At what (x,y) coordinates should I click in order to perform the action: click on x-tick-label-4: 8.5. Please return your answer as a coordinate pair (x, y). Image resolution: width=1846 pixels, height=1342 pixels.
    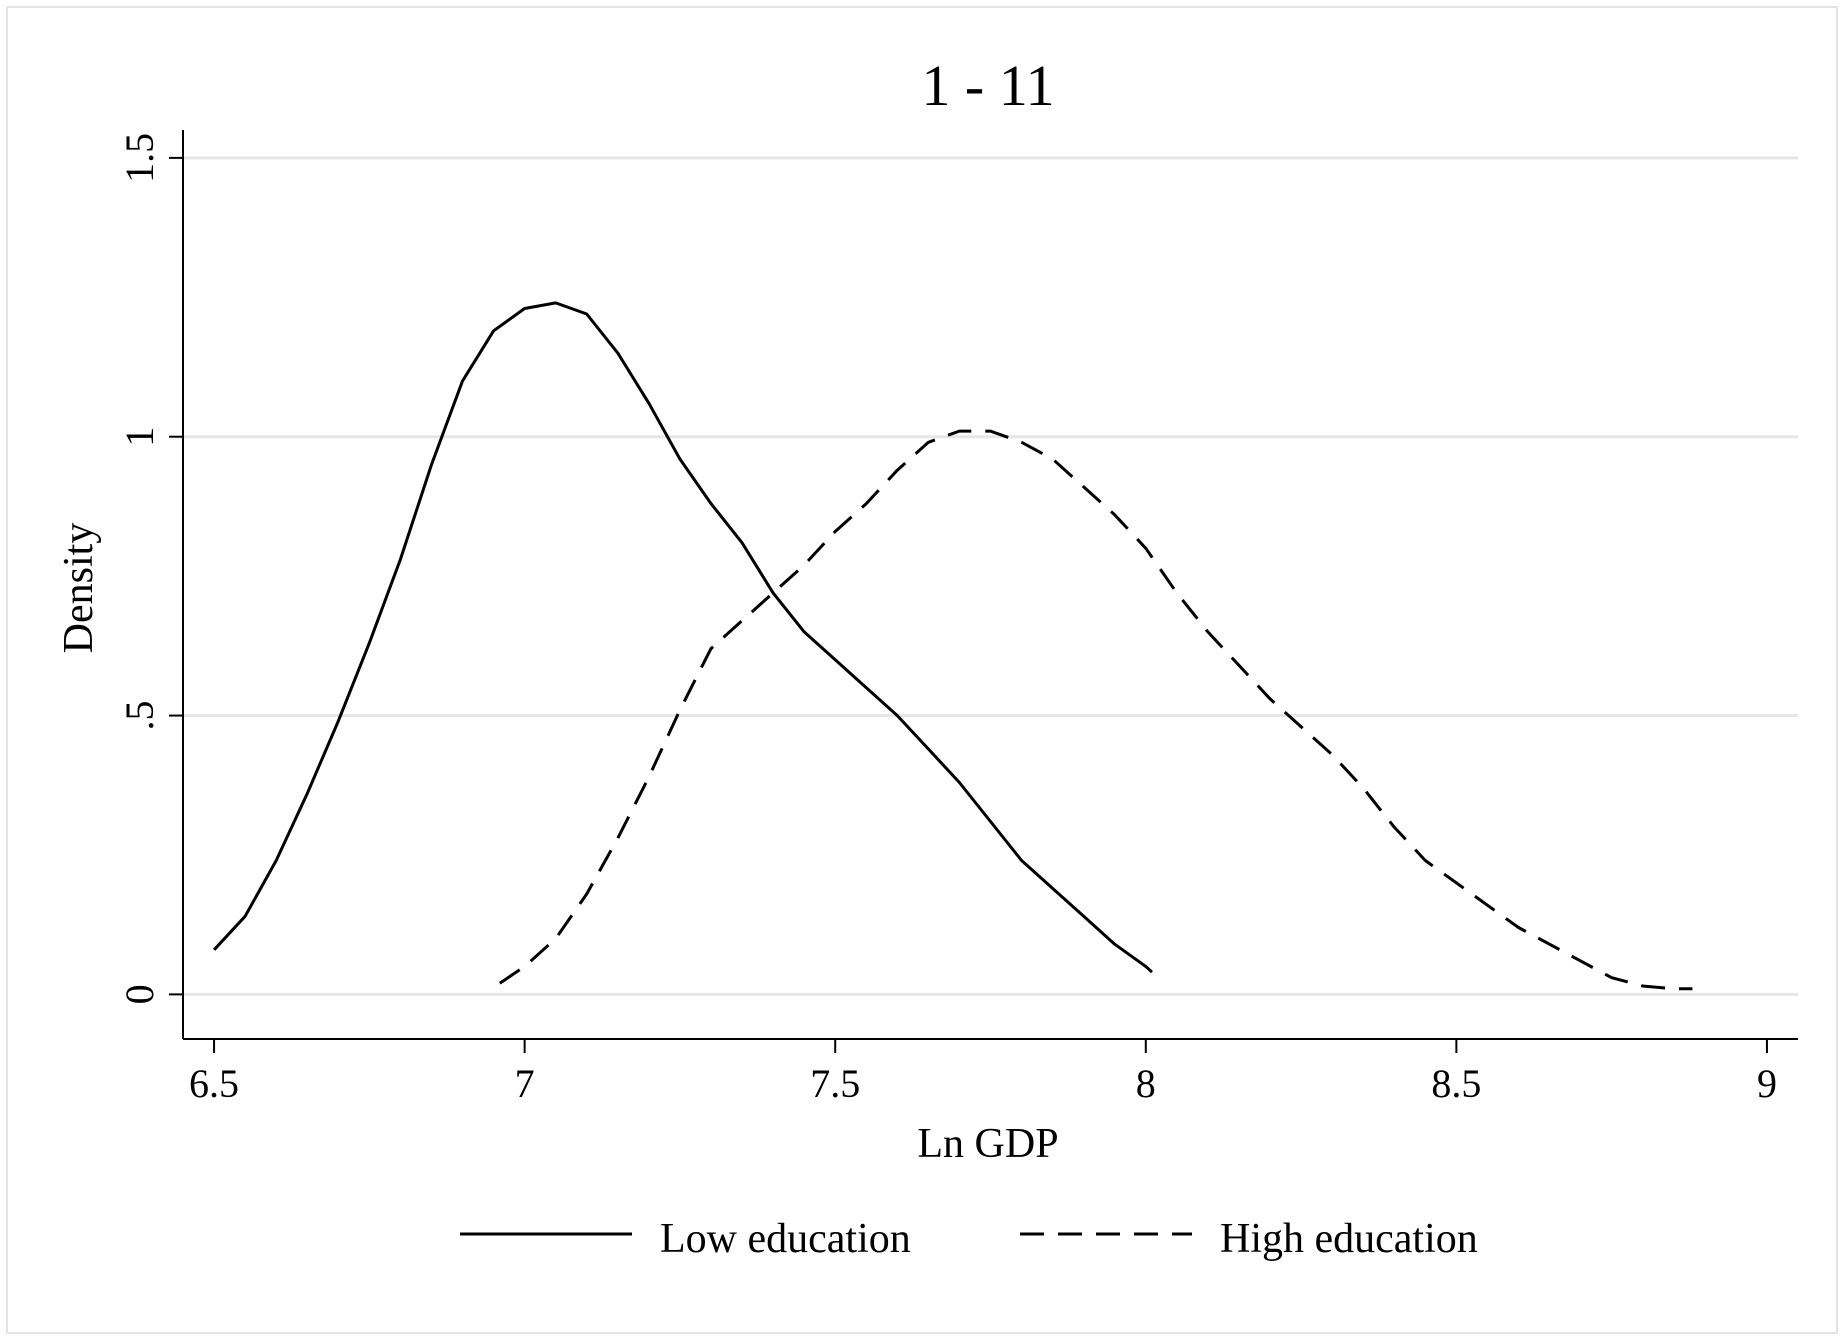
    Looking at the image, I should click on (1456, 1083).